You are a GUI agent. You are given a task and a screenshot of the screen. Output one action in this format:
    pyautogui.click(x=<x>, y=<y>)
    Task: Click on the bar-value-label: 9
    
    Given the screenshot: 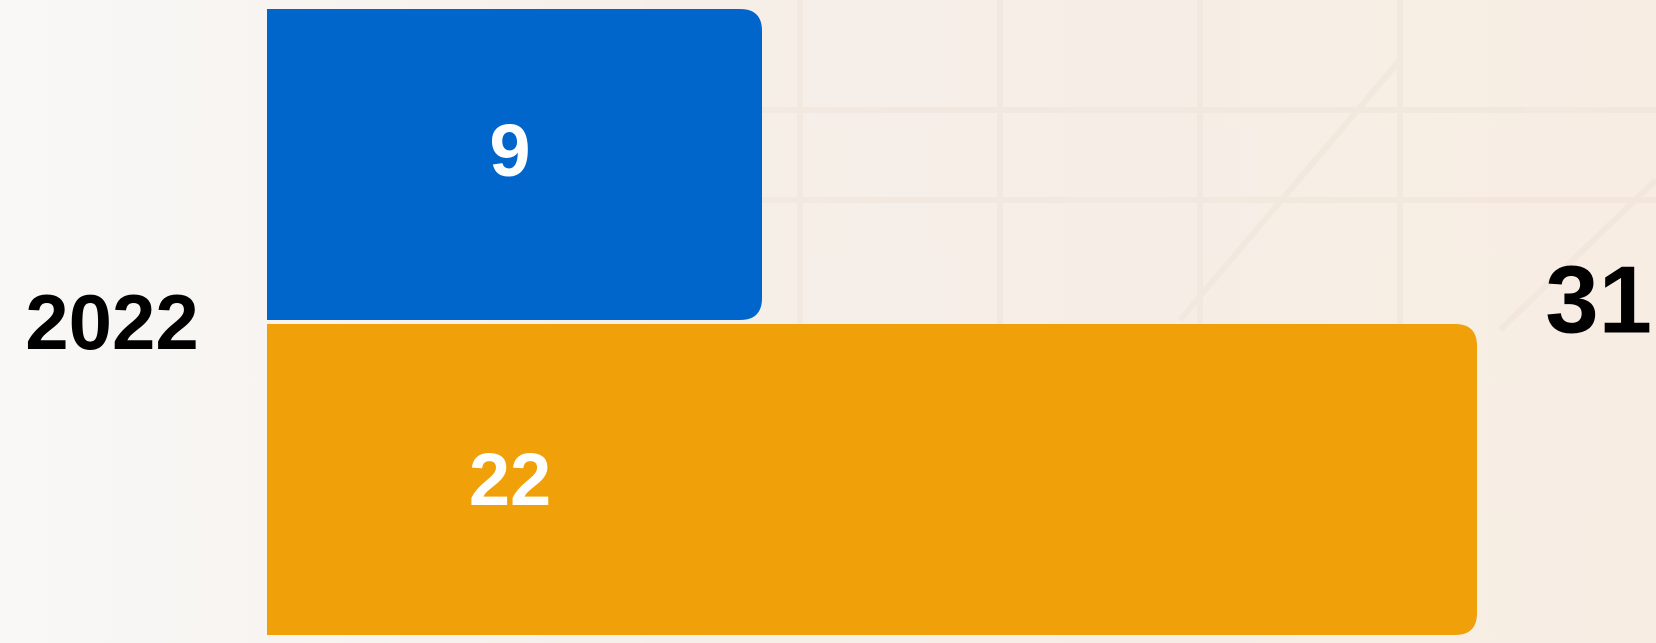 What is the action you would take?
    pyautogui.click(x=509, y=150)
    